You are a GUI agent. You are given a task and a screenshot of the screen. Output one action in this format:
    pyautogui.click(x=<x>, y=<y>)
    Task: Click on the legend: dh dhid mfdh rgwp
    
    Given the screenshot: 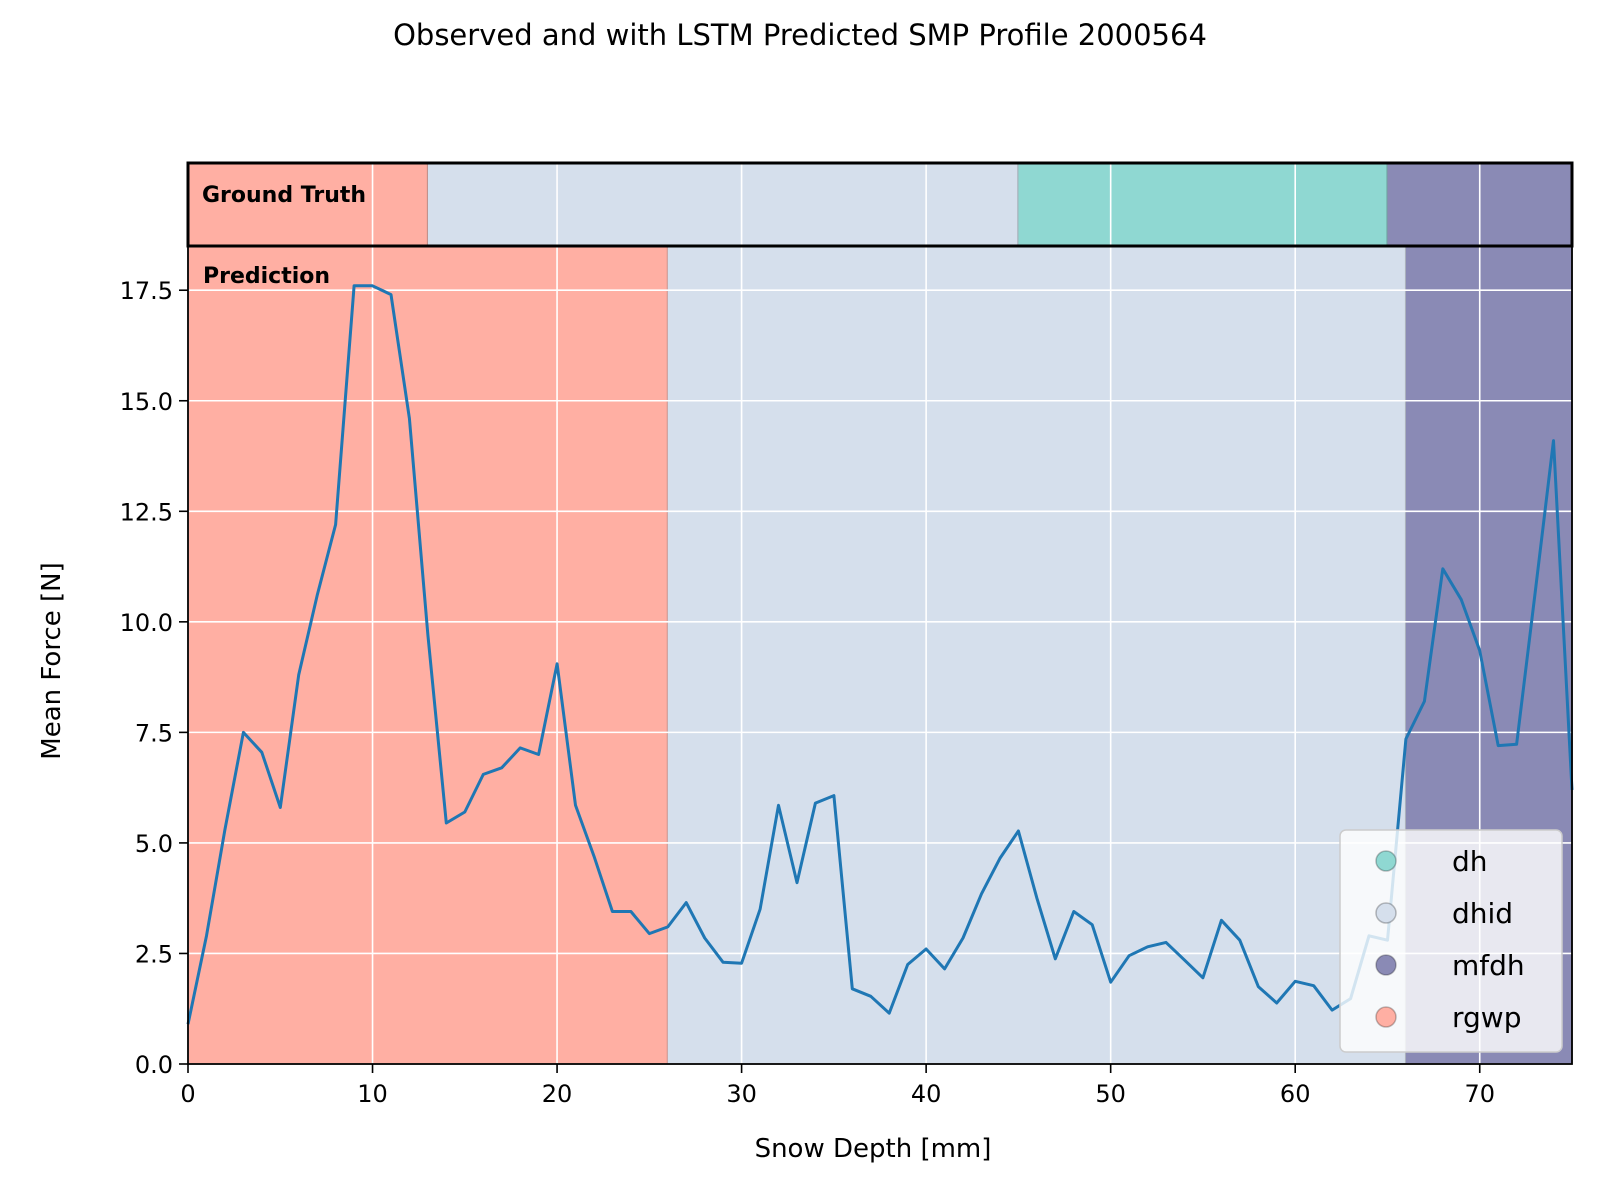 What is the action you would take?
    pyautogui.click(x=1451, y=941)
    